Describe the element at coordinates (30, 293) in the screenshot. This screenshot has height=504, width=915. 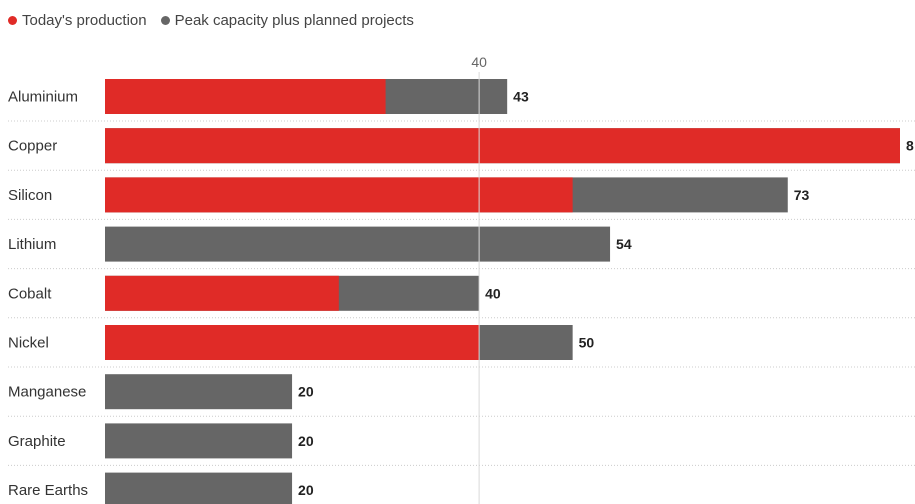
I see `category-label-cobalt: Cobalt` at that location.